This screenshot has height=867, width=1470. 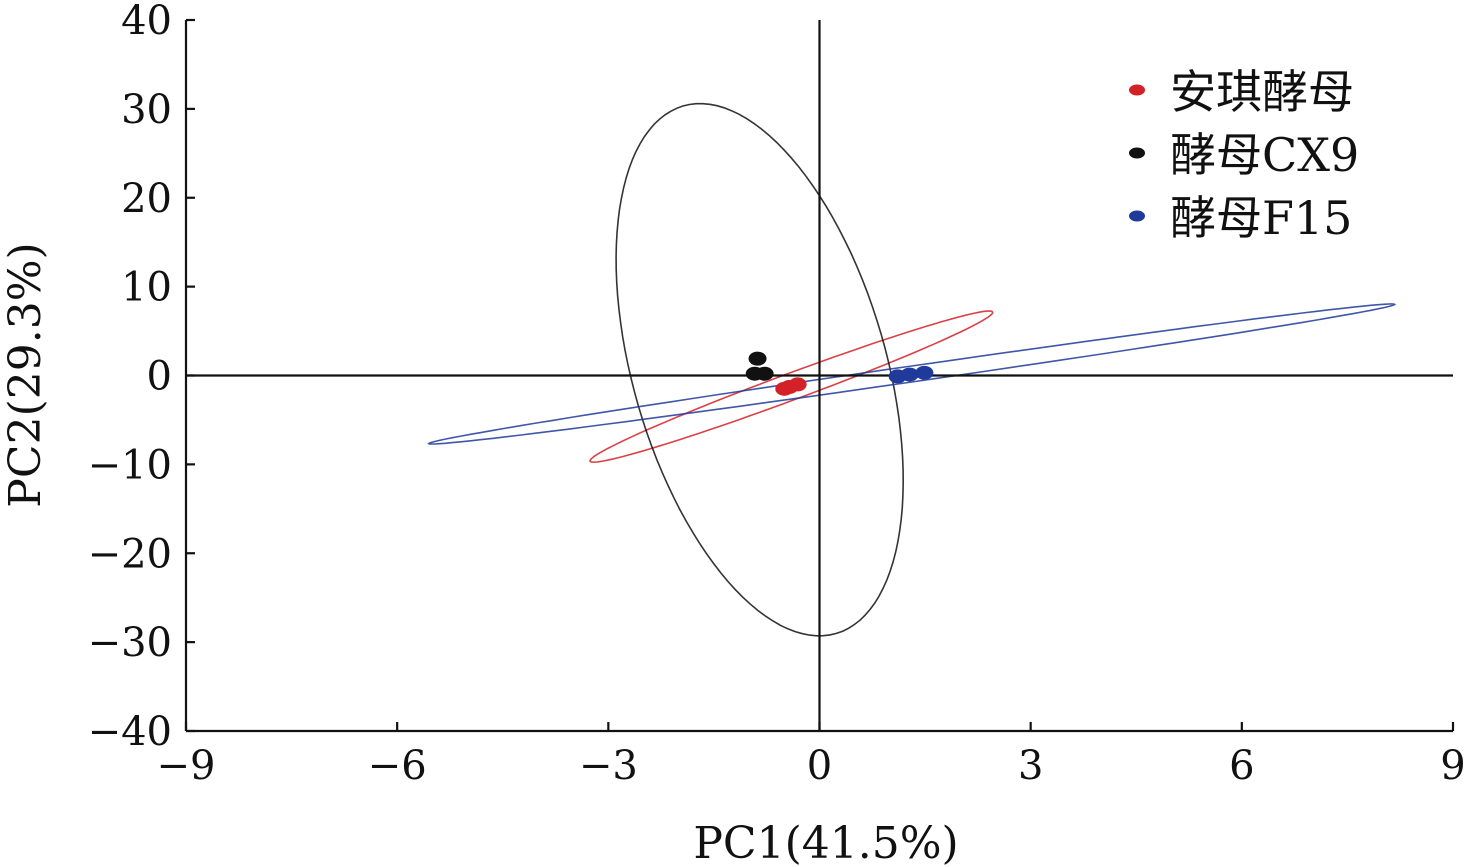 I want to click on x-tick-label: 6, so click(x=1241, y=766).